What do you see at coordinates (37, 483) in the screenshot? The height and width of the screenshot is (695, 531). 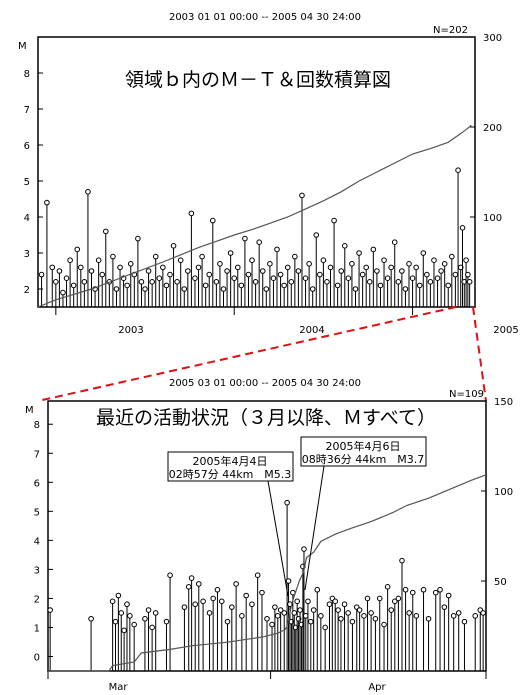 I see `y-tick-label: 6` at bounding box center [37, 483].